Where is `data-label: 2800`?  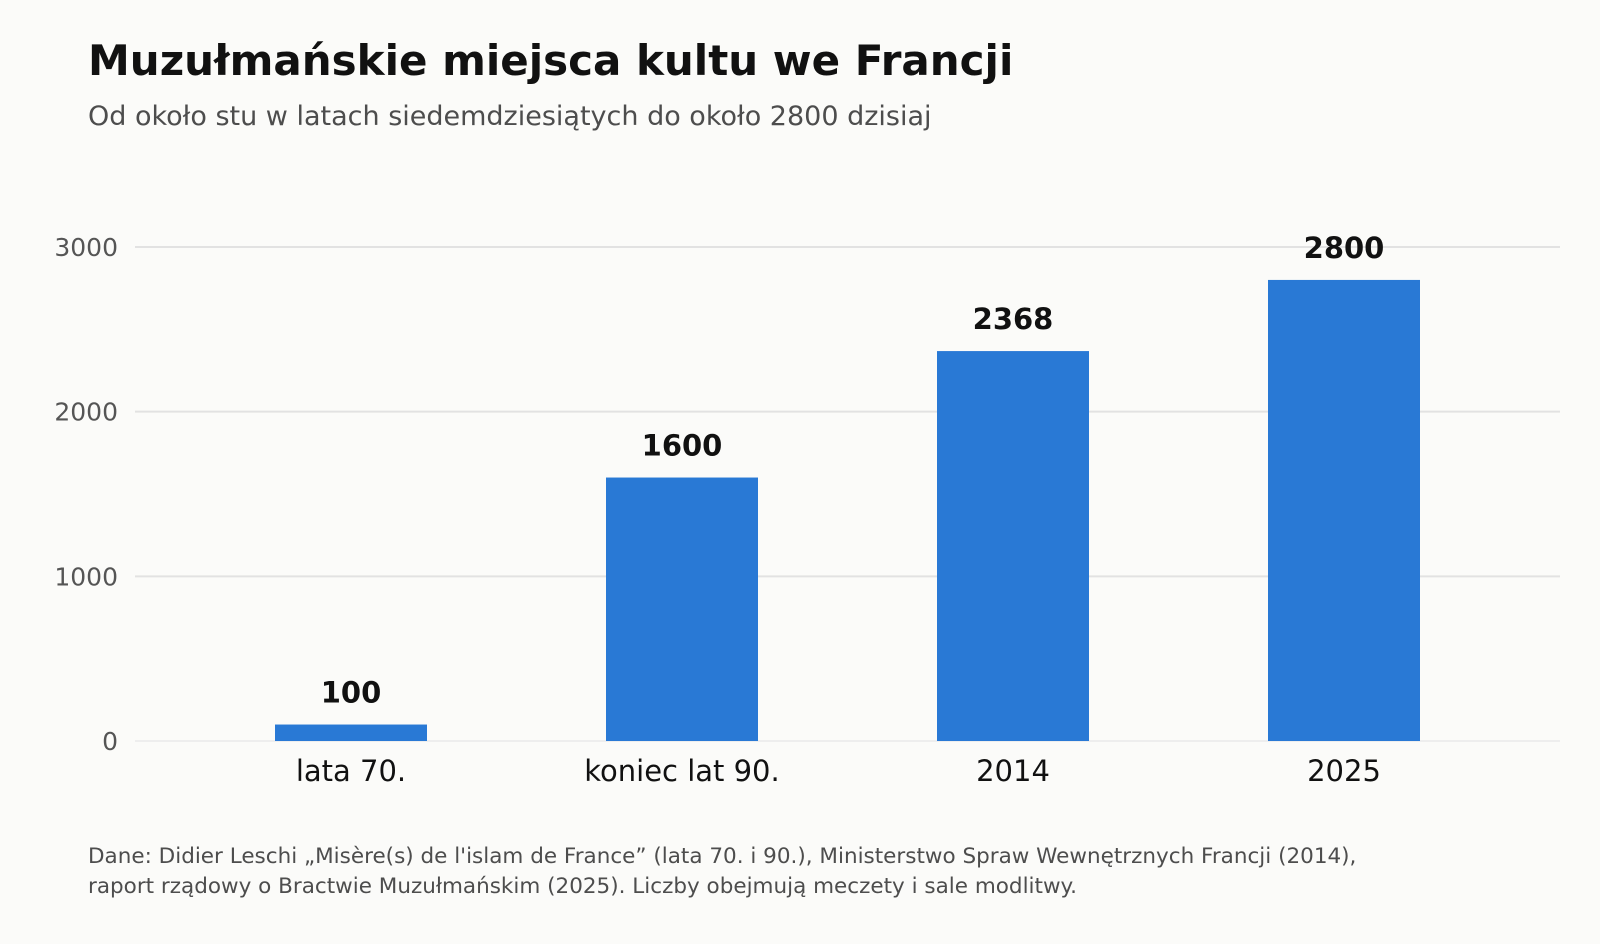 data-label: 2800 is located at coordinates (1344, 248).